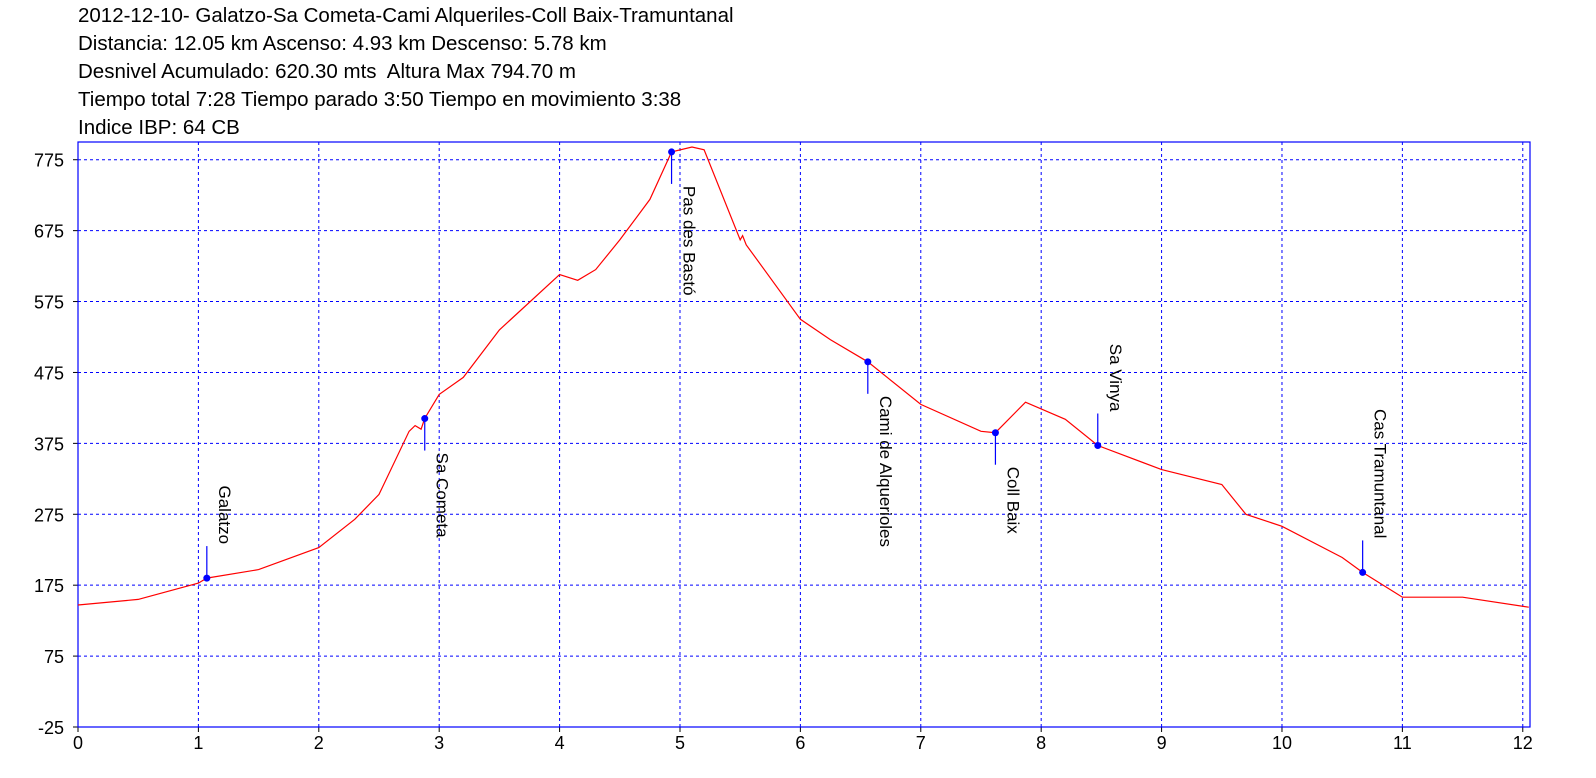  Describe the element at coordinates (885, 471) in the screenshot. I see `waypoint-label: Cami de Alquerioles` at that location.